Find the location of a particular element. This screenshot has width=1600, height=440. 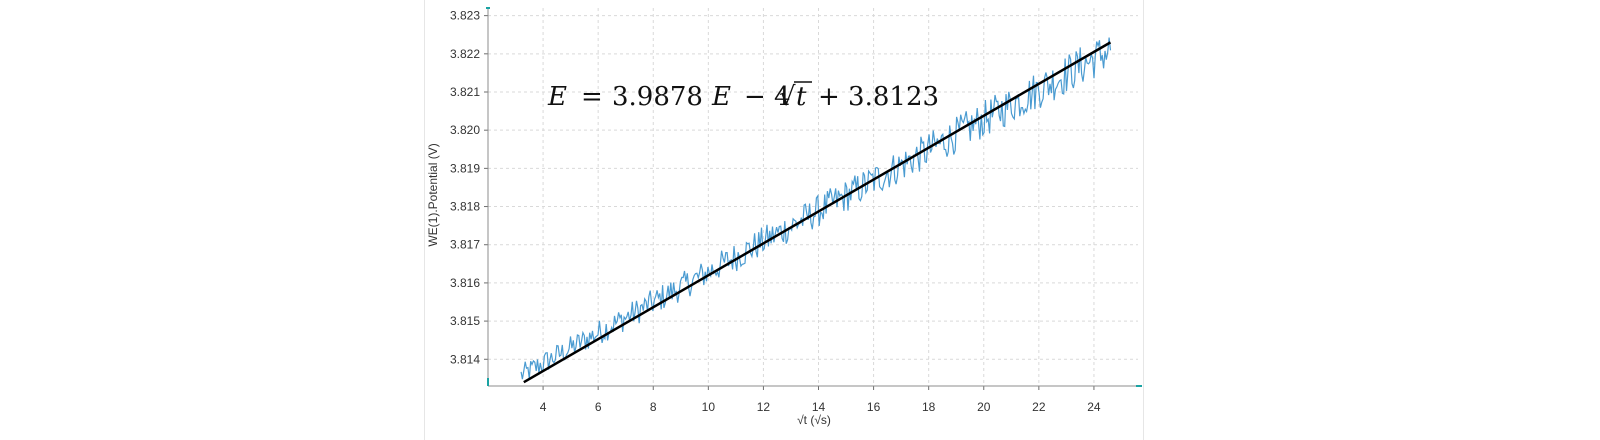

x-tick-label: 8 is located at coordinates (653, 407).